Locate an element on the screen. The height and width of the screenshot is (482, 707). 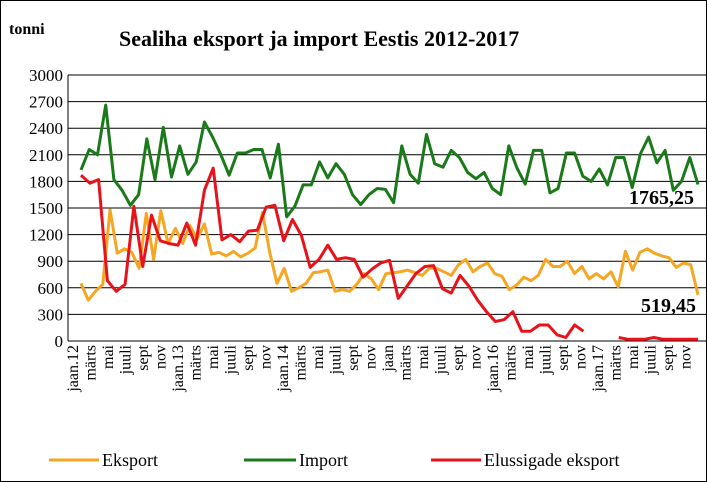
legend-label-import: Import is located at coordinates (323, 460).